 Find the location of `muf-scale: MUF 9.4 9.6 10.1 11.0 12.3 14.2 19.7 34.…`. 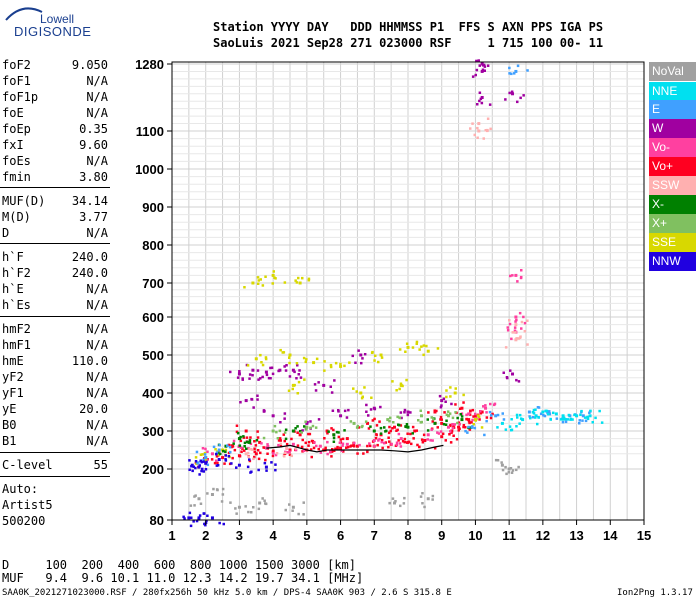

muf-scale: MUF 9.4 9.6 10.1 11.0 12.3 14.2 19.7 34.… is located at coordinates (183, 578).